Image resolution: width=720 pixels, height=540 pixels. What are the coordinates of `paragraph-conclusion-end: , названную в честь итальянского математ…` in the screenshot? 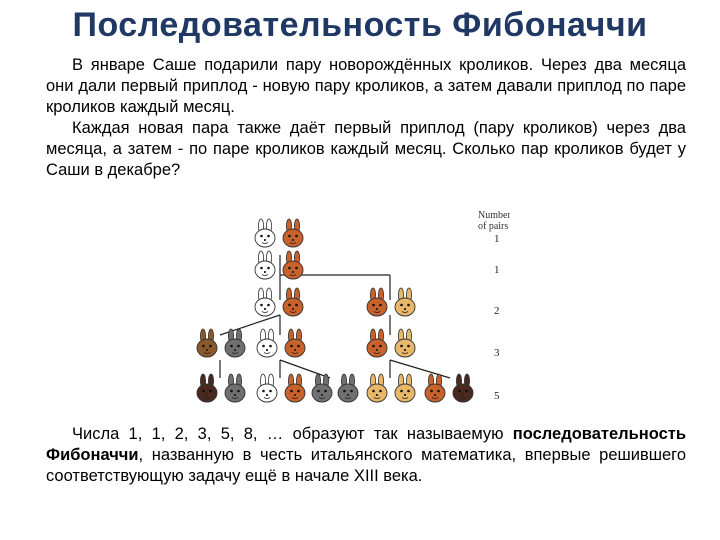 It's located at (366, 465).